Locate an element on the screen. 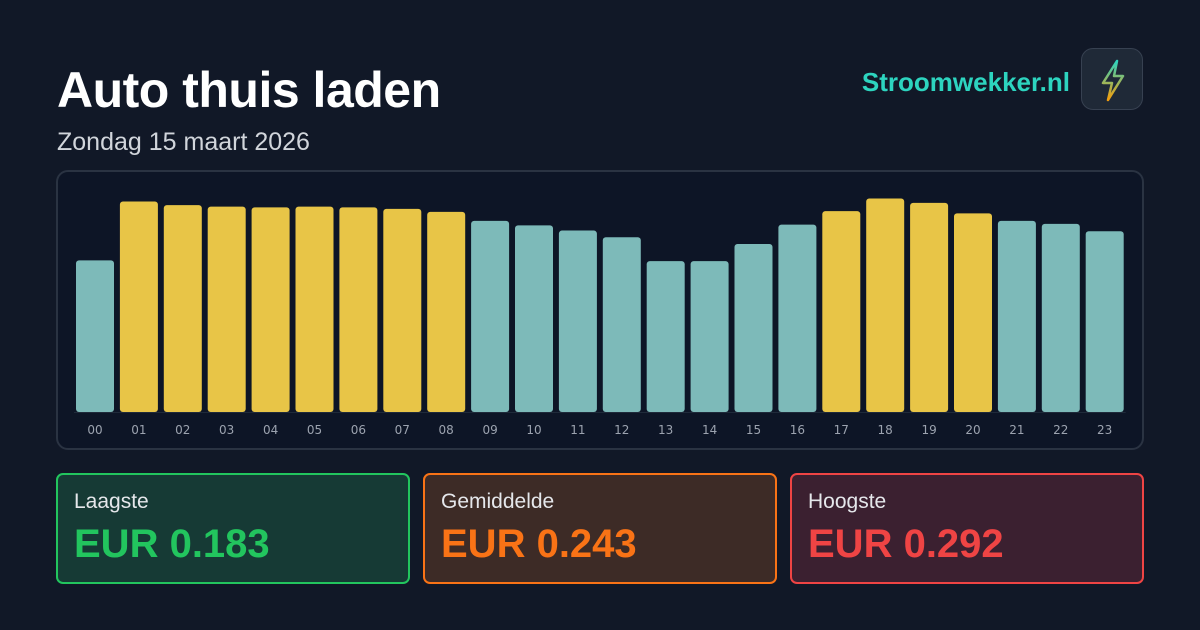  brand-name: Stroomwekker.nl is located at coordinates (965, 82).